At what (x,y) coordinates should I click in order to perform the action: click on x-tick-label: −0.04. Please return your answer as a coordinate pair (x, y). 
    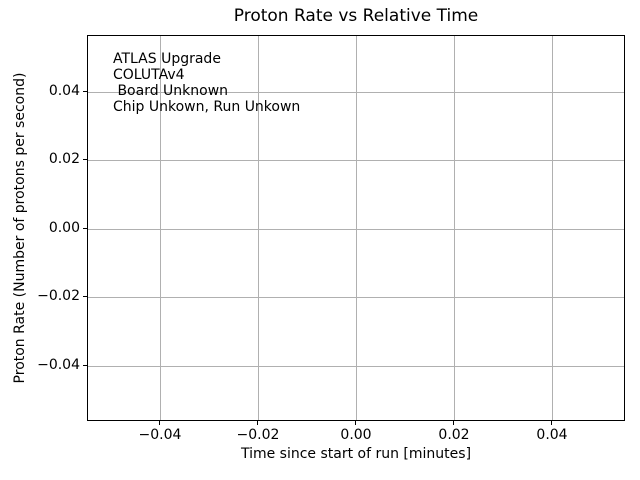
    Looking at the image, I should click on (160, 435).